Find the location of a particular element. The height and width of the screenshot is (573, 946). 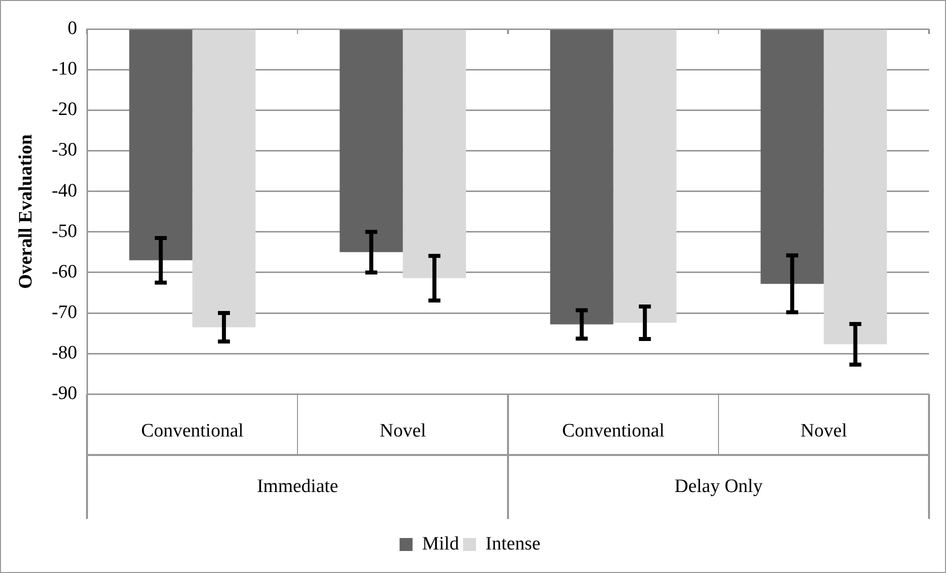

y-tick-label: -90 is located at coordinates (65, 393).